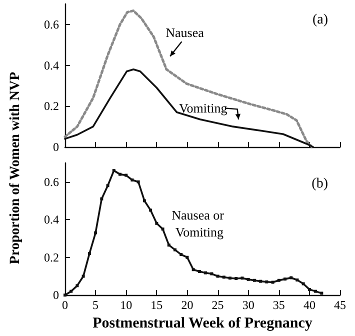 The image size is (355, 336). What do you see at coordinates (16, 168) in the screenshot?
I see `y-axis-title: Proportion of Women with NVP` at bounding box center [16, 168].